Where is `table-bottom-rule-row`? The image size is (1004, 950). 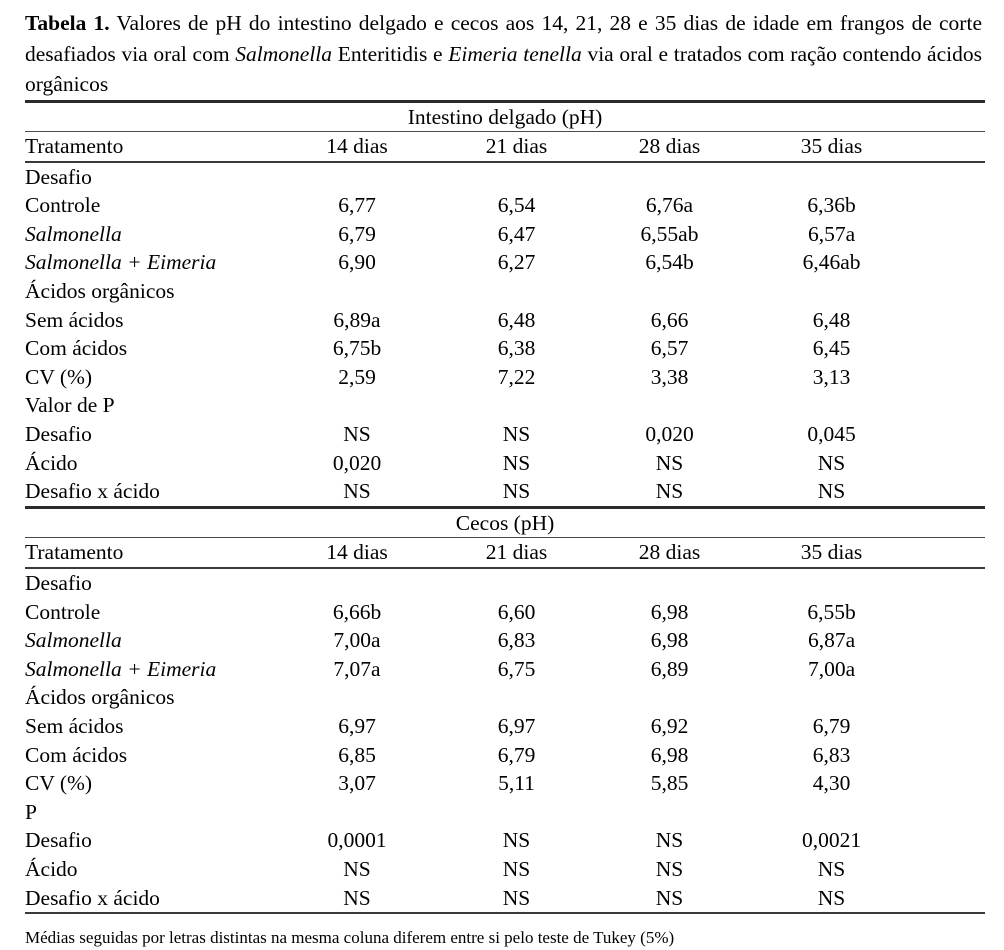 table-bottom-rule-row is located at coordinates (505, 918).